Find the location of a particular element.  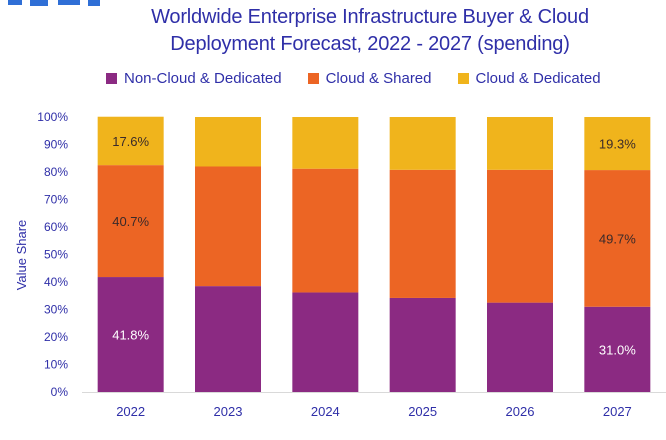

legend-item-non-cloud-dedicated: Non-Cloud & Dedicated is located at coordinates (194, 78).